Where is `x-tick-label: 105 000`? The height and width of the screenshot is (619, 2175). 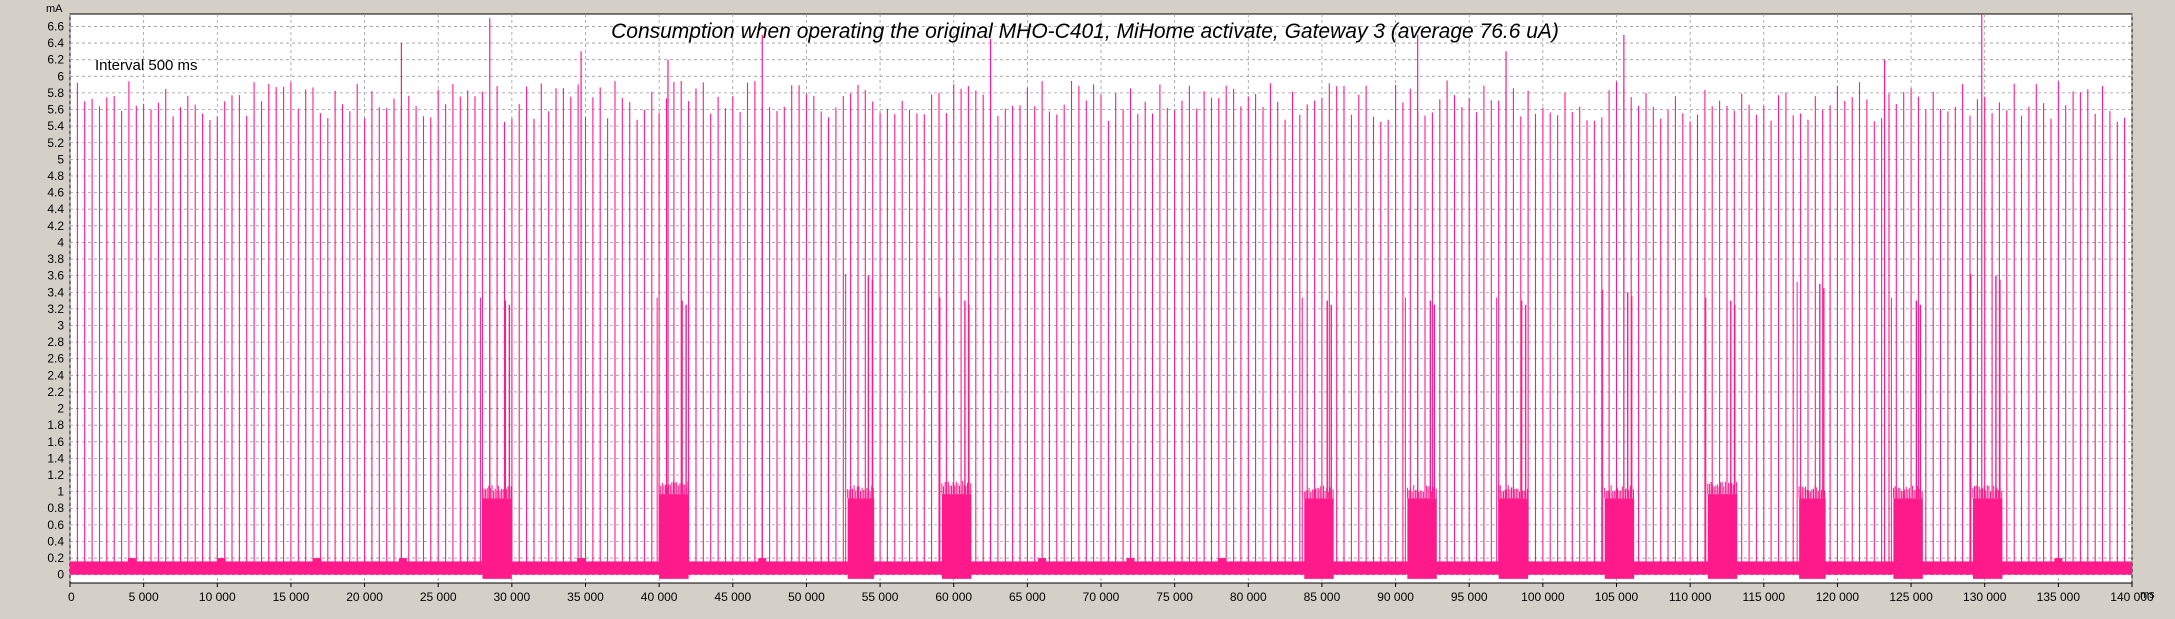
x-tick-label: 105 000 is located at coordinates (1617, 597).